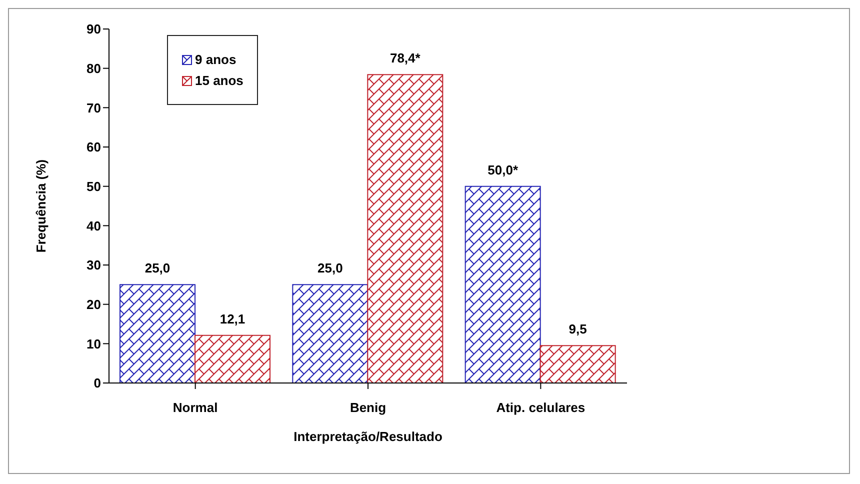 The height and width of the screenshot is (484, 860). Describe the element at coordinates (93, 304) in the screenshot. I see `y-tick-label: 20` at that location.